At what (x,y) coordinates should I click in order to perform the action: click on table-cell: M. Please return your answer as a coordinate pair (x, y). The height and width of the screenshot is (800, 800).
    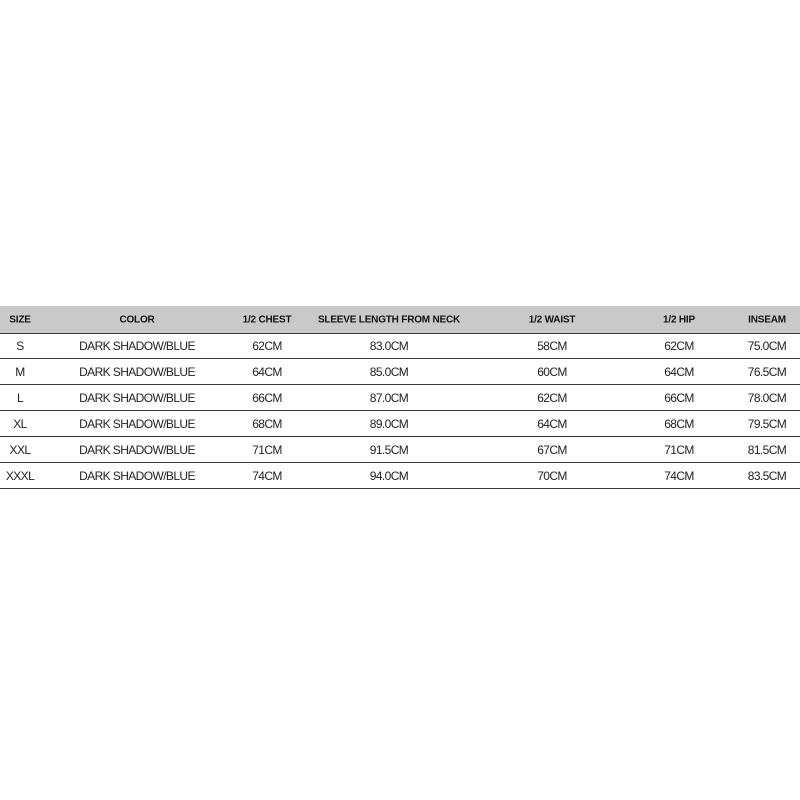
    Looking at the image, I should click on (20, 371).